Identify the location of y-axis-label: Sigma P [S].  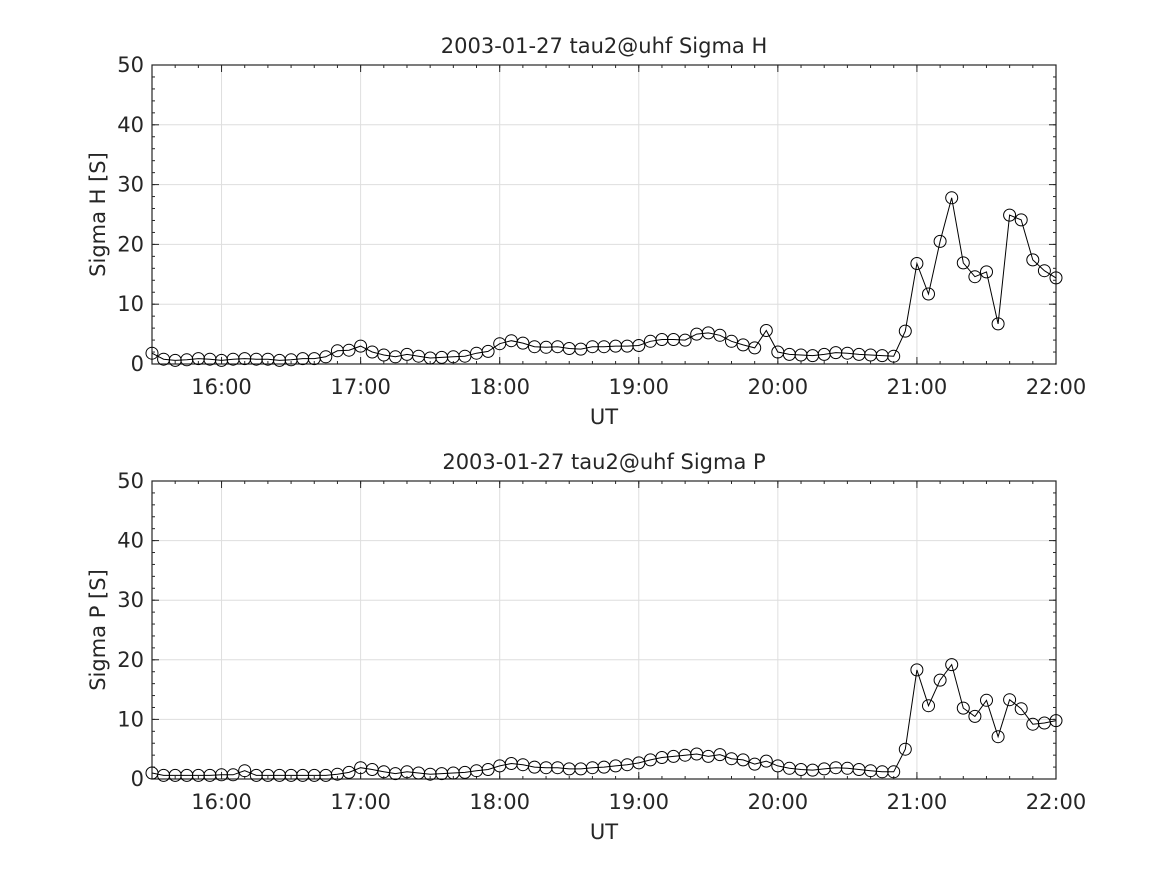
(98, 630).